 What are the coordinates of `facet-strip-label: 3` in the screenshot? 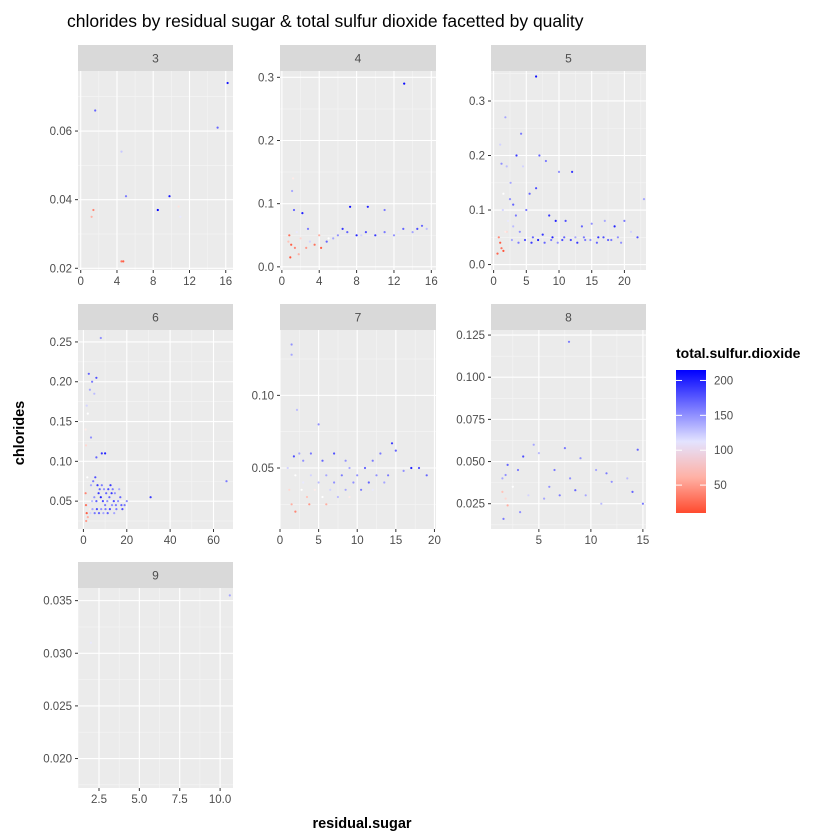 It's located at (155, 59).